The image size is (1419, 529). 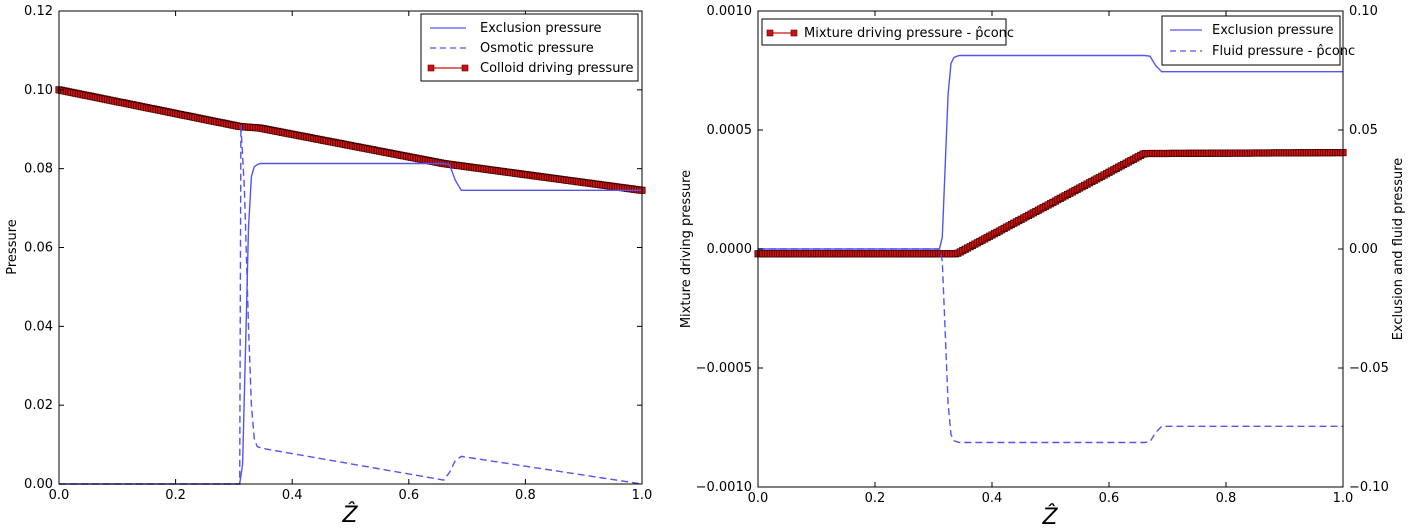 I want to click on right-x-tick-label: 0.4, so click(x=992, y=498).